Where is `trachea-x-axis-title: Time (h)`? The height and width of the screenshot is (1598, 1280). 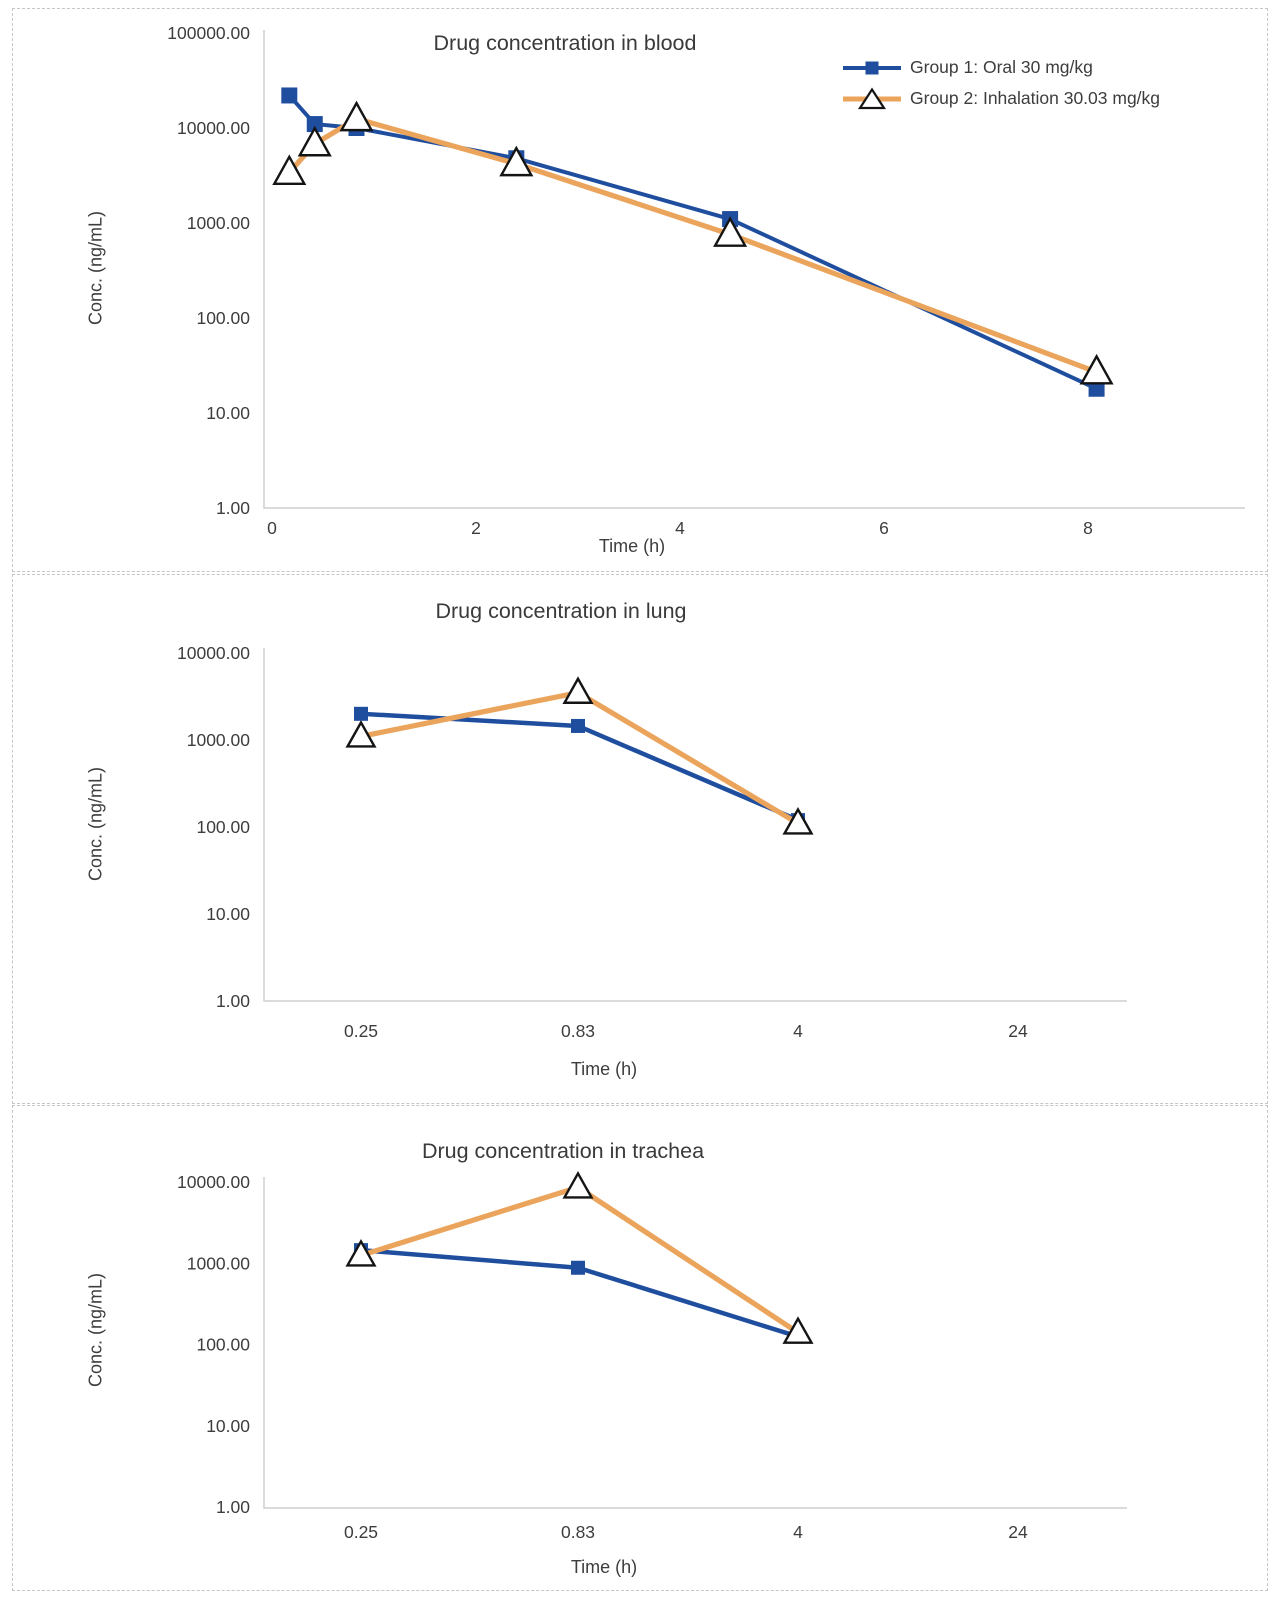 trachea-x-axis-title: Time (h) is located at coordinates (604, 1567).